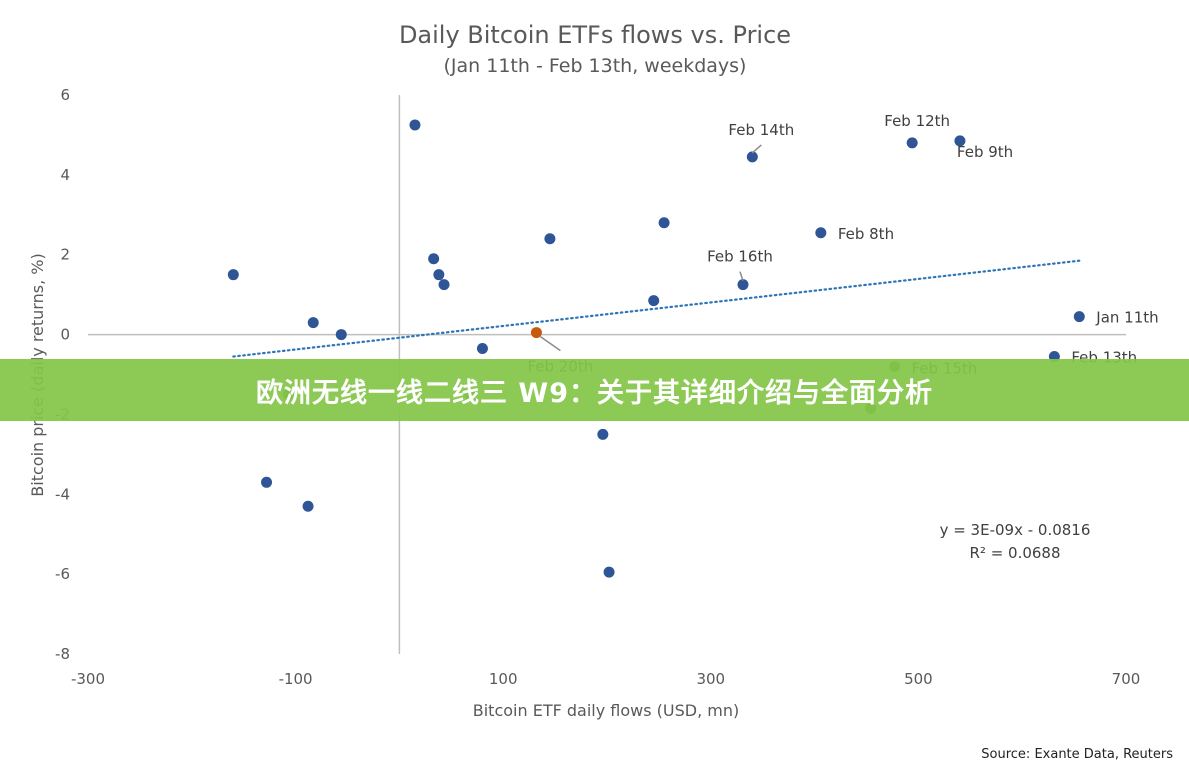 The height and width of the screenshot is (780, 1189). Describe the element at coordinates (918, 679) in the screenshot. I see `x-tick-label: 500` at that location.